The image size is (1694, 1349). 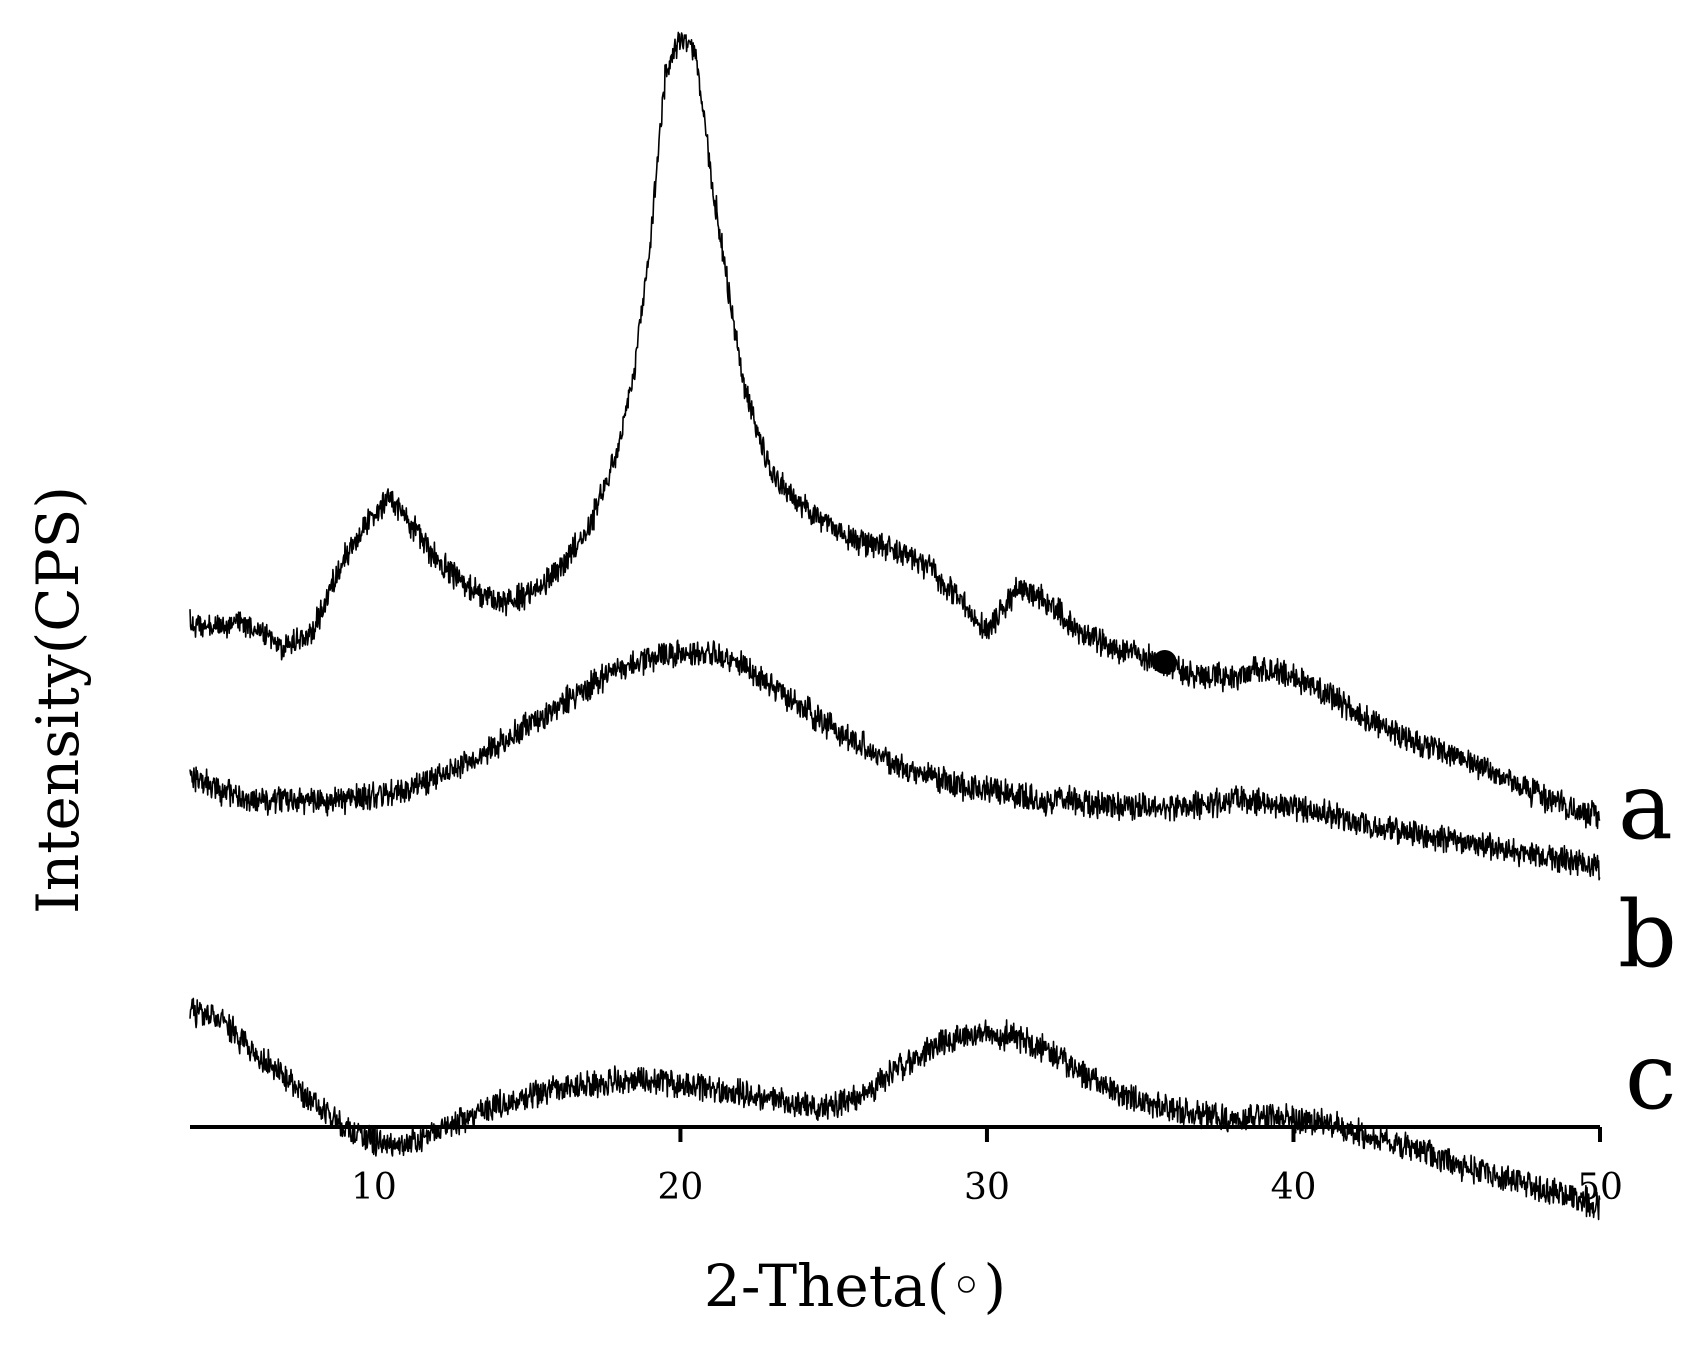 I want to click on annotation-dot-marker, so click(x=1164, y=662).